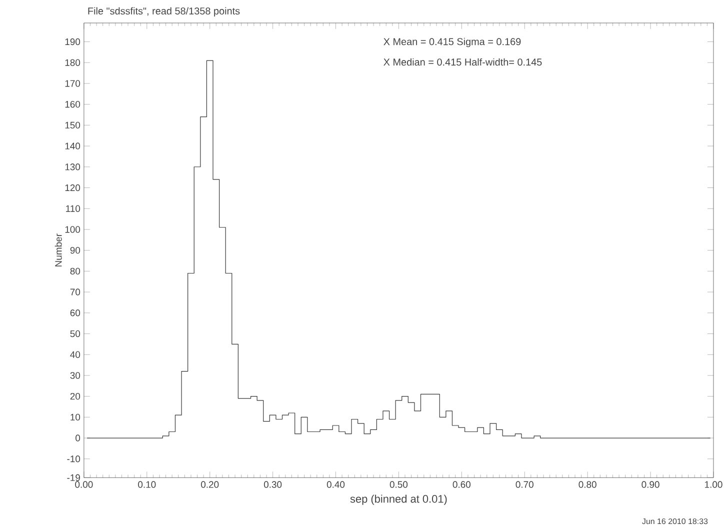  What do you see at coordinates (75, 417) in the screenshot?
I see `y-tick-label: 10` at bounding box center [75, 417].